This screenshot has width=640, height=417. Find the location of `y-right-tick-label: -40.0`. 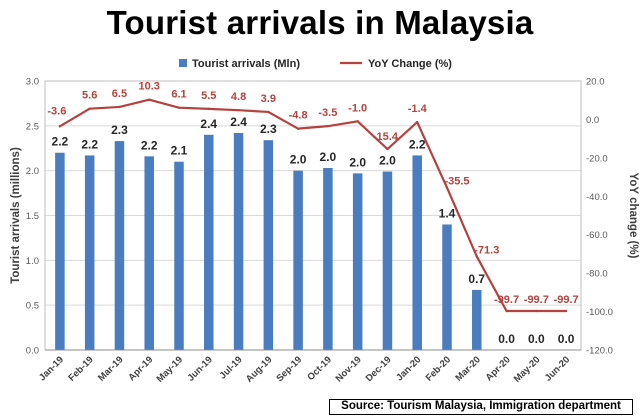

y-right-tick-label: -40.0 is located at coordinates (597, 197).